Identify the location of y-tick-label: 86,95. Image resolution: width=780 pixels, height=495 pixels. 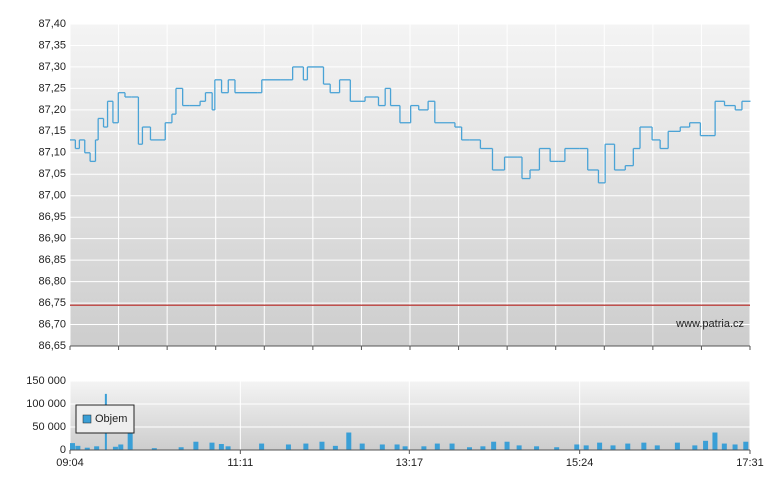
(52, 217).